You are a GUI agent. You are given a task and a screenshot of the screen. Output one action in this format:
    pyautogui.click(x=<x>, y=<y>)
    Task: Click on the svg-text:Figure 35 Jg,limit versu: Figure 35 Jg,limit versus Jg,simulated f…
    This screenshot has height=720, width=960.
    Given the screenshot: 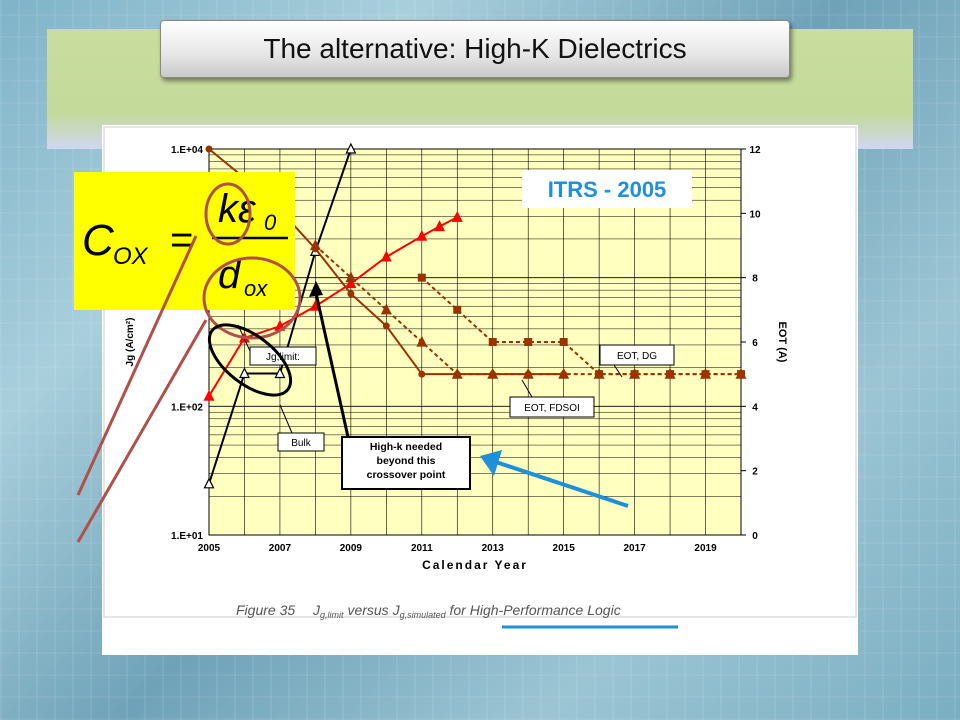 What is the action you would take?
    pyautogui.click(x=428, y=611)
    